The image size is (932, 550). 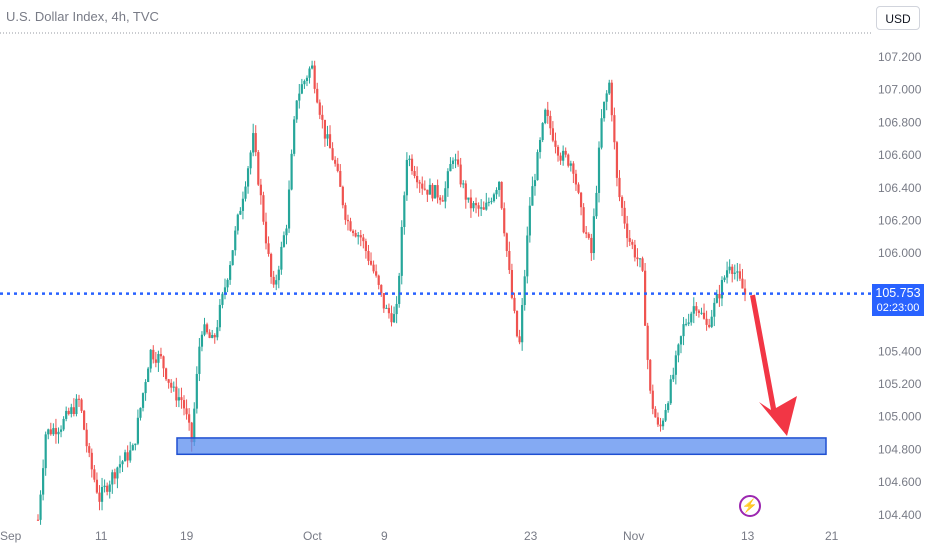 I want to click on price-tick-label: 106.600, so click(x=900, y=155).